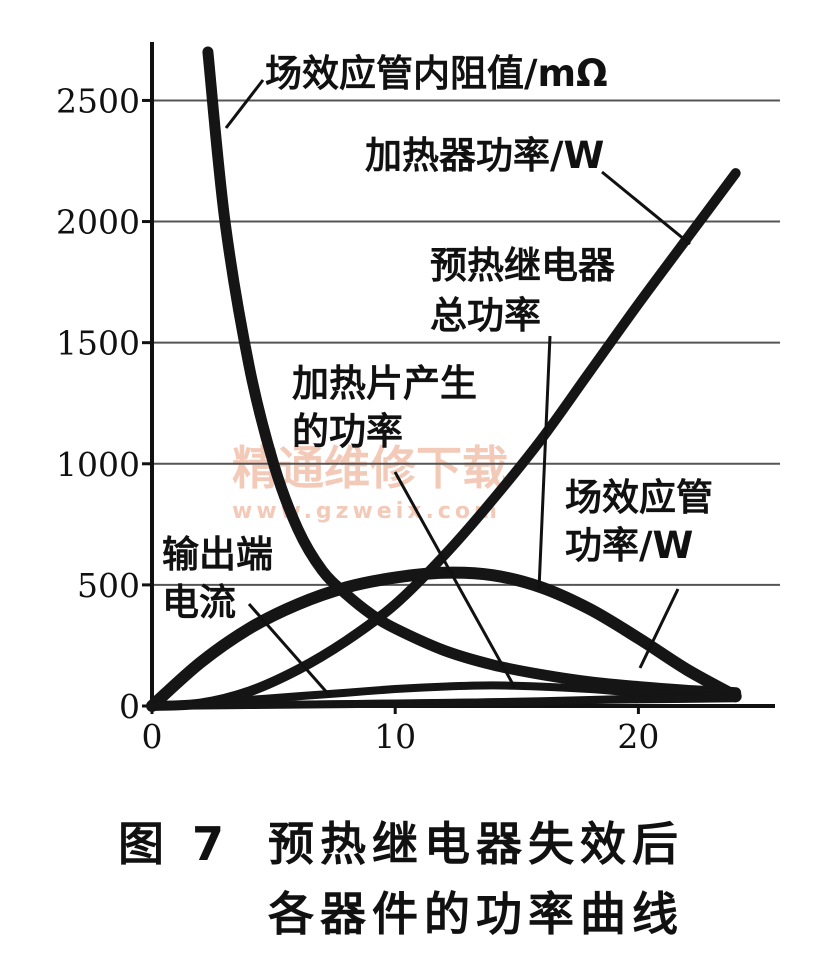  What do you see at coordinates (152, 736) in the screenshot?
I see `x-tick-label: 0` at bounding box center [152, 736].